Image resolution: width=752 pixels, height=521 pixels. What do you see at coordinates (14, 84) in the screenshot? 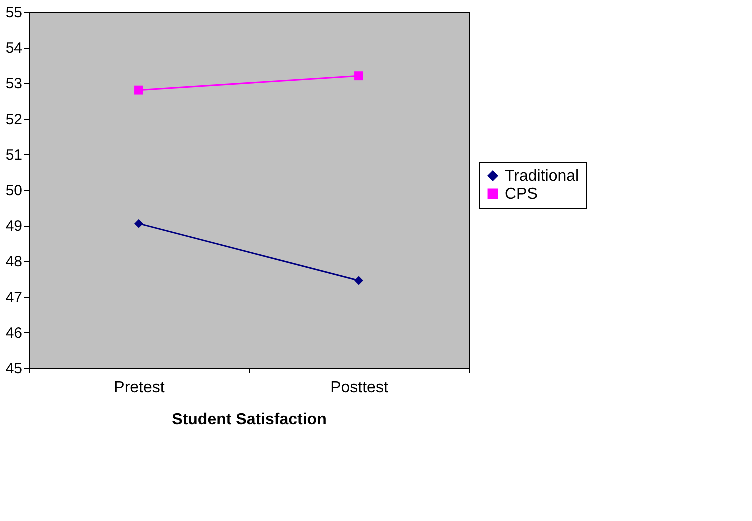
I see `y-tick-label: 53` at bounding box center [14, 84].